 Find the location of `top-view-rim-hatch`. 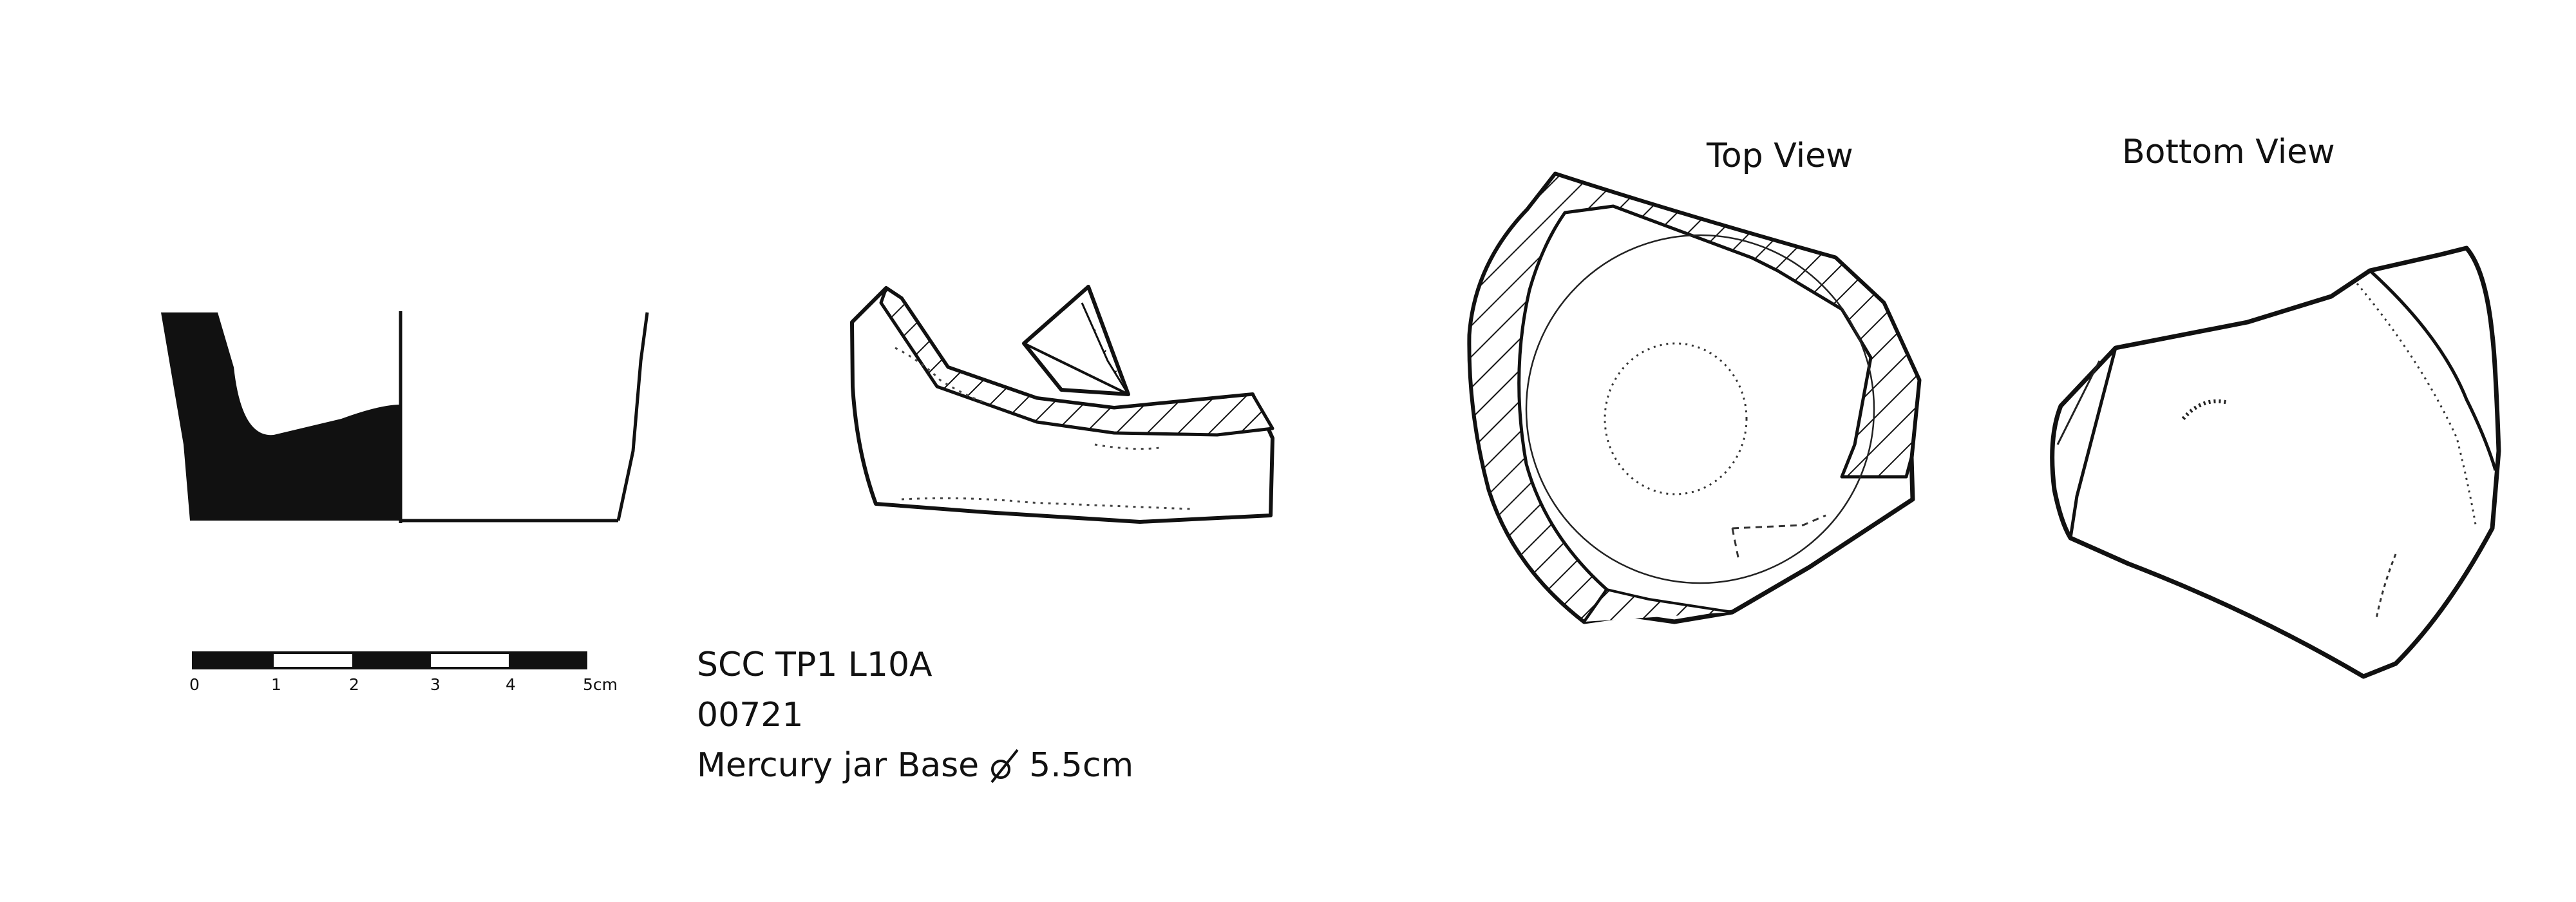

top-view-rim-hatch is located at coordinates (1694, 398).